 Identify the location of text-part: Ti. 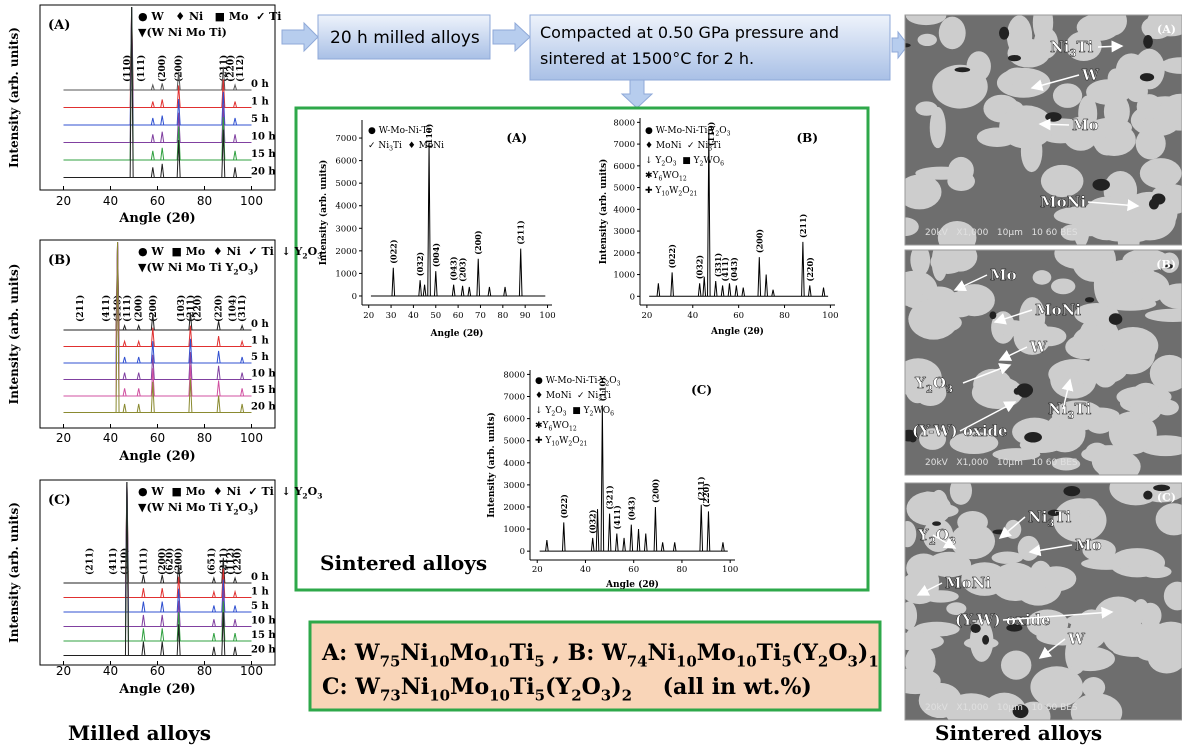
(522, 687).